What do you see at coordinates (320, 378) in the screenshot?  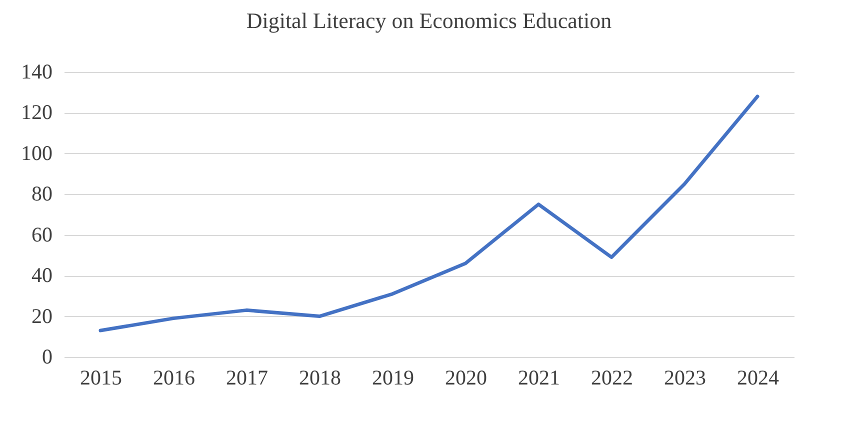 I see `x-tick-label: 2018` at bounding box center [320, 378].